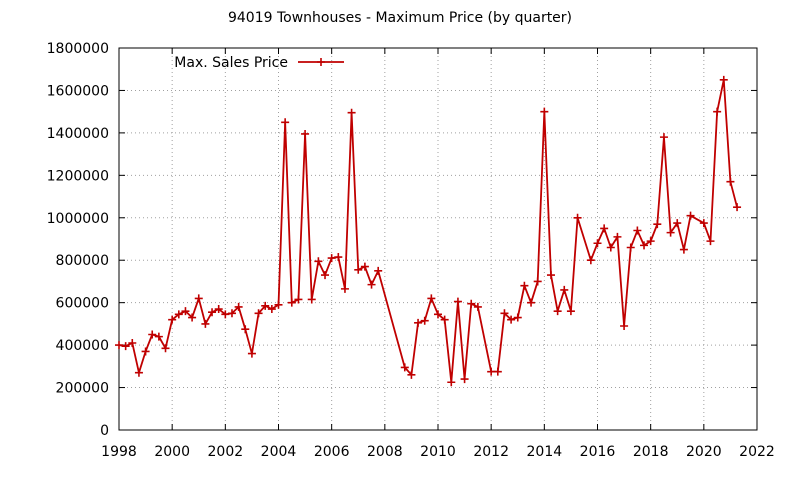 This screenshot has height=480, width=800. What do you see at coordinates (438, 452) in the screenshot?
I see `x-tick-label: 2010` at bounding box center [438, 452].